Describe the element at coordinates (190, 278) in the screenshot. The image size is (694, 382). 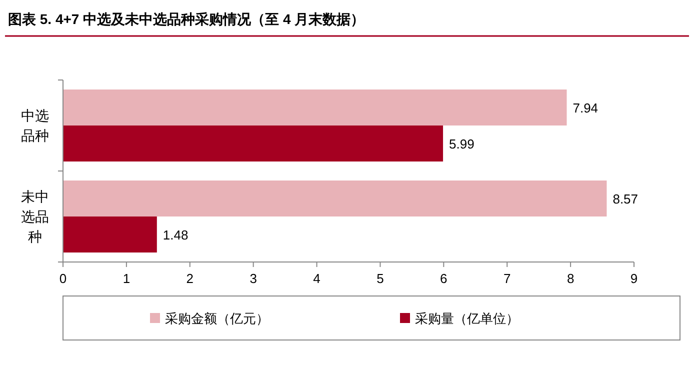
I see `x-tick-label: 2` at that location.